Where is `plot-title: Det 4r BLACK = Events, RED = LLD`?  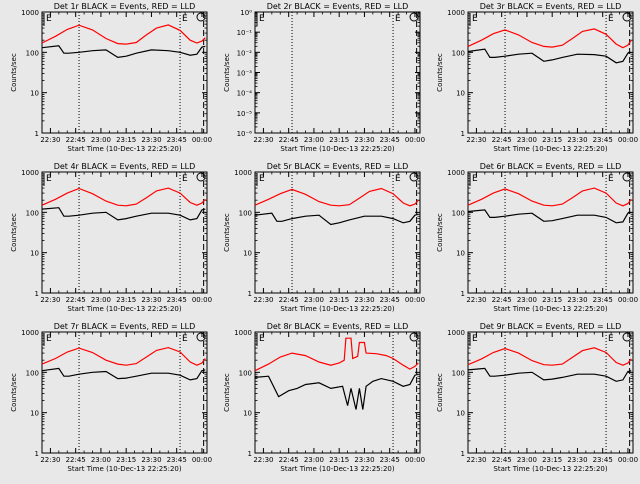
plot-title: Det 4r BLACK = Events, RED = LLD is located at coordinates (125, 166).